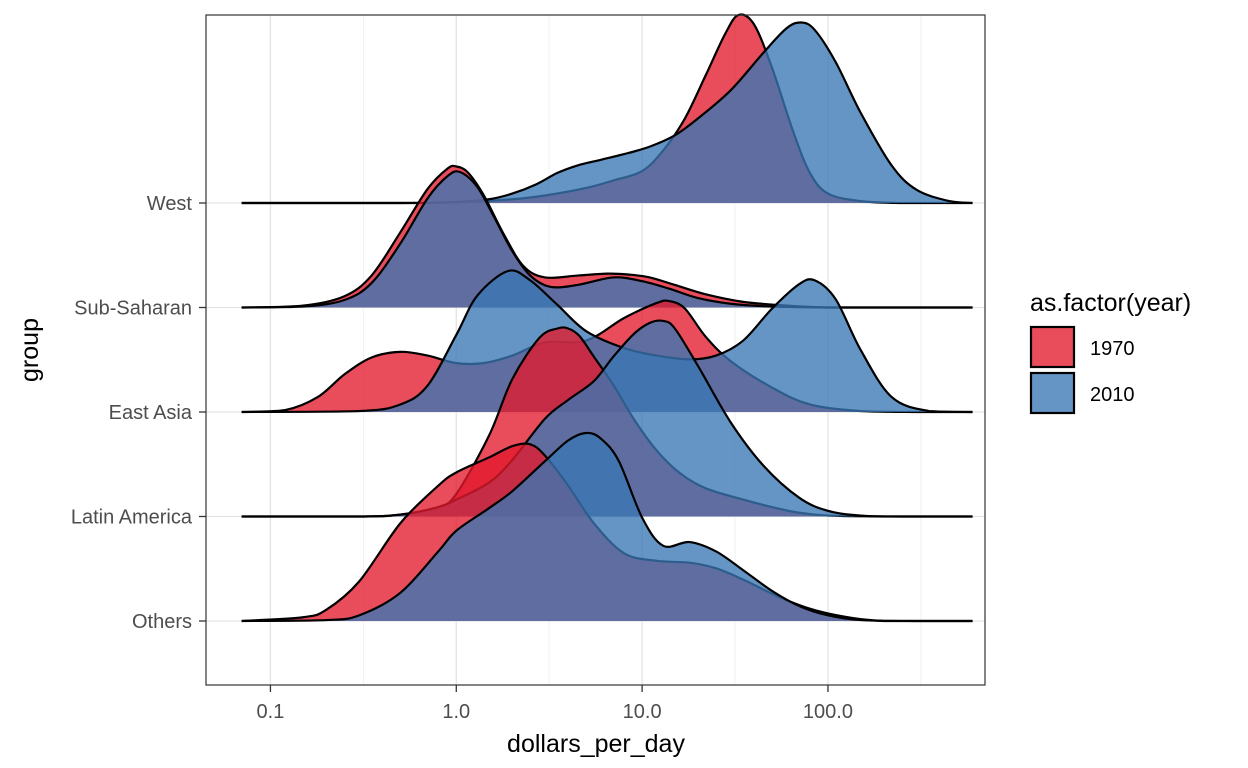  Describe the element at coordinates (828, 712) in the screenshot. I see `x-tick-label: 100.0` at that location.